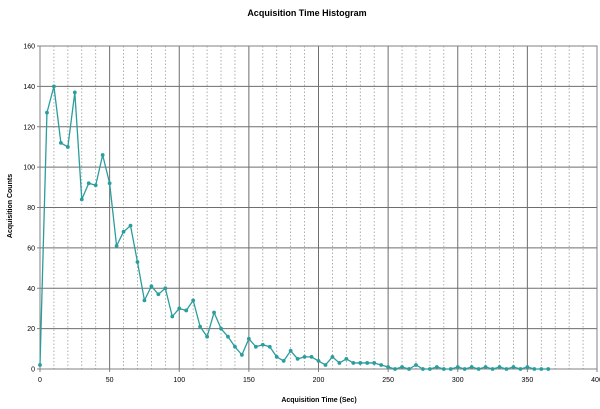 This screenshot has width=600, height=409. I want to click on x-tick-label: 400, so click(595, 380).